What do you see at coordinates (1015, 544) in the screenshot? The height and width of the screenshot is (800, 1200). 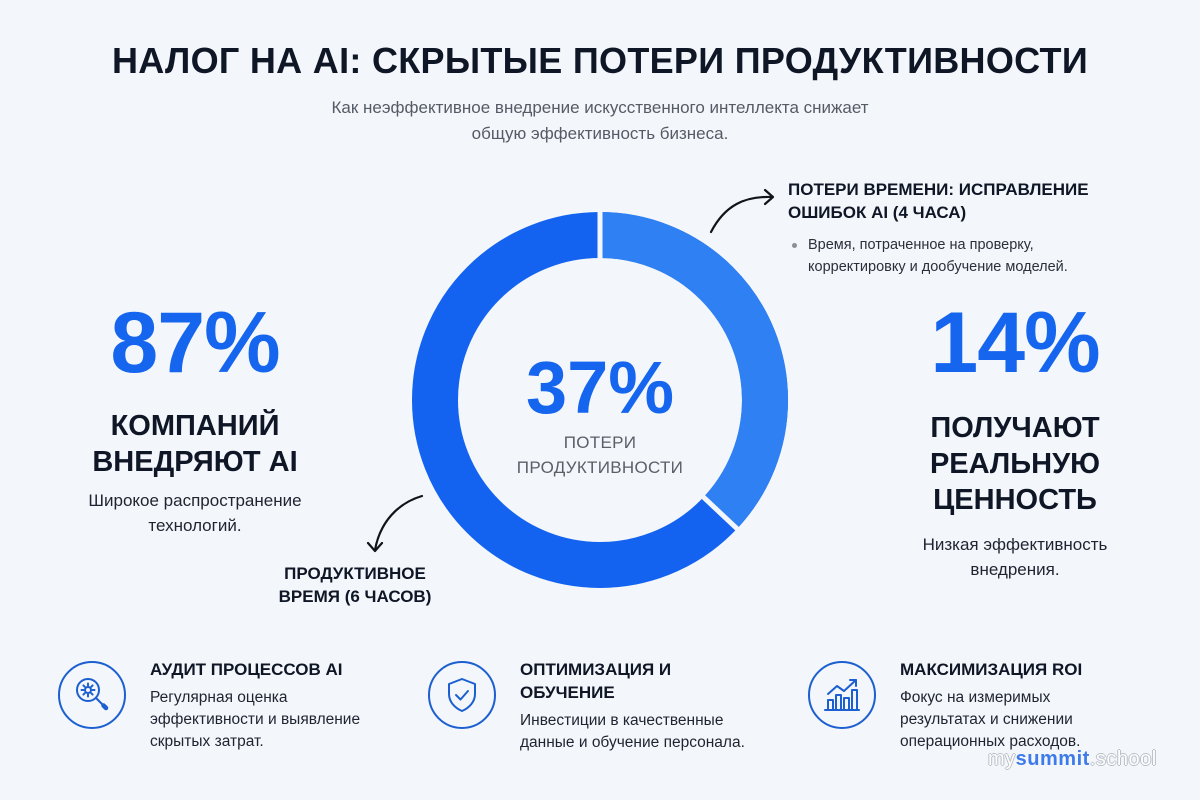 I see `stat-description-line: Низкая эффективность` at bounding box center [1015, 544].